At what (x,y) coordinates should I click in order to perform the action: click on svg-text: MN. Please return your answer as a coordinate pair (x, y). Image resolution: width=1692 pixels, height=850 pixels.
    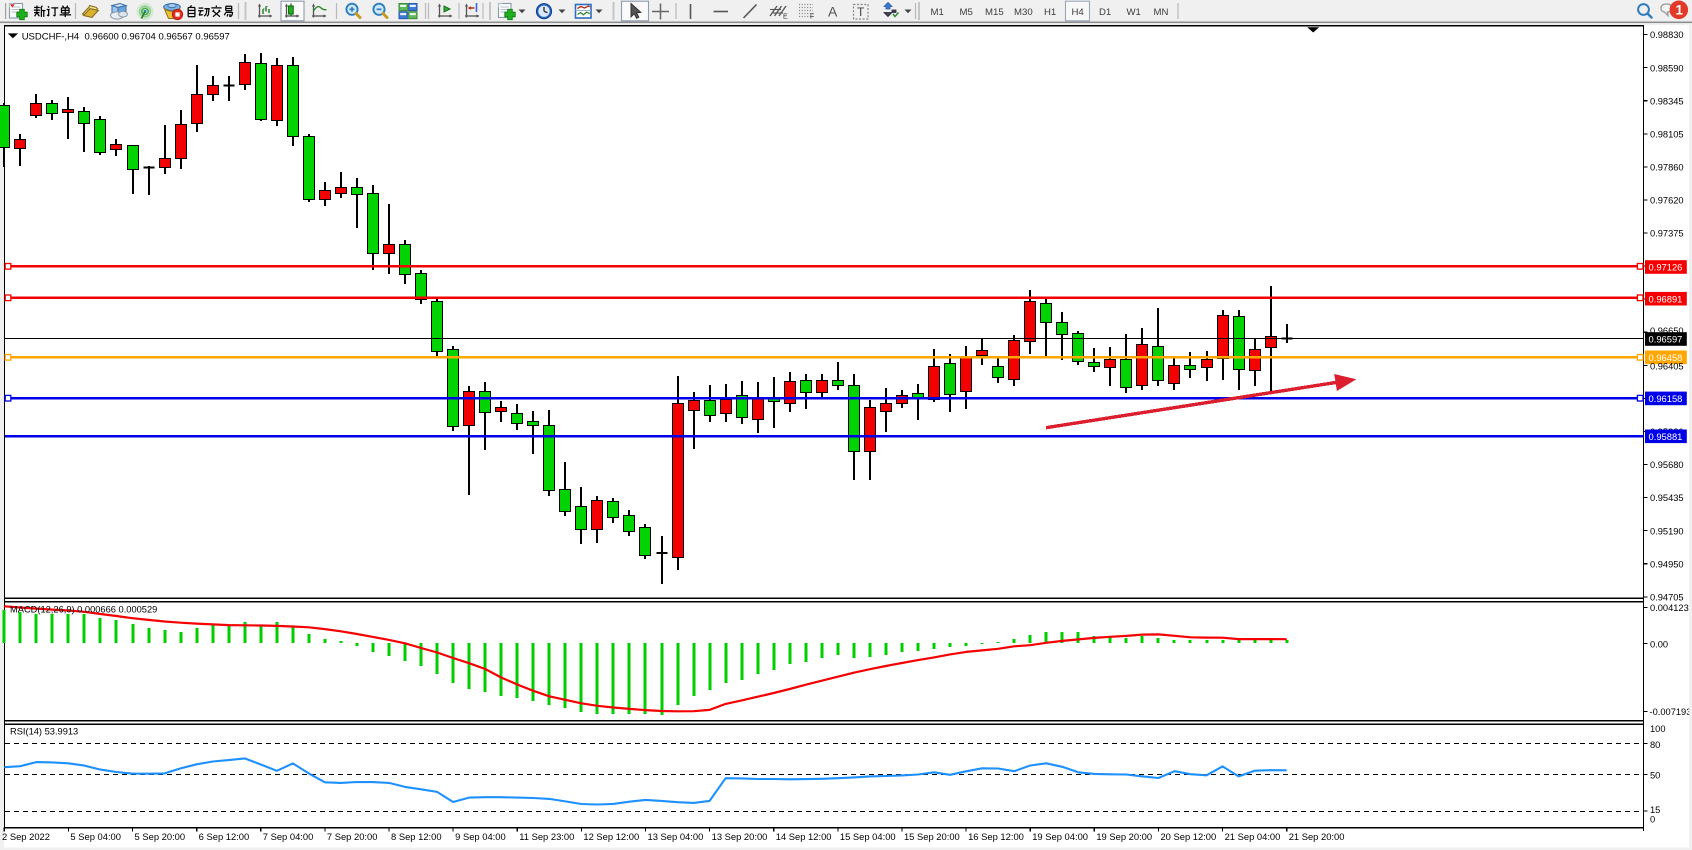
    Looking at the image, I should click on (1161, 12).